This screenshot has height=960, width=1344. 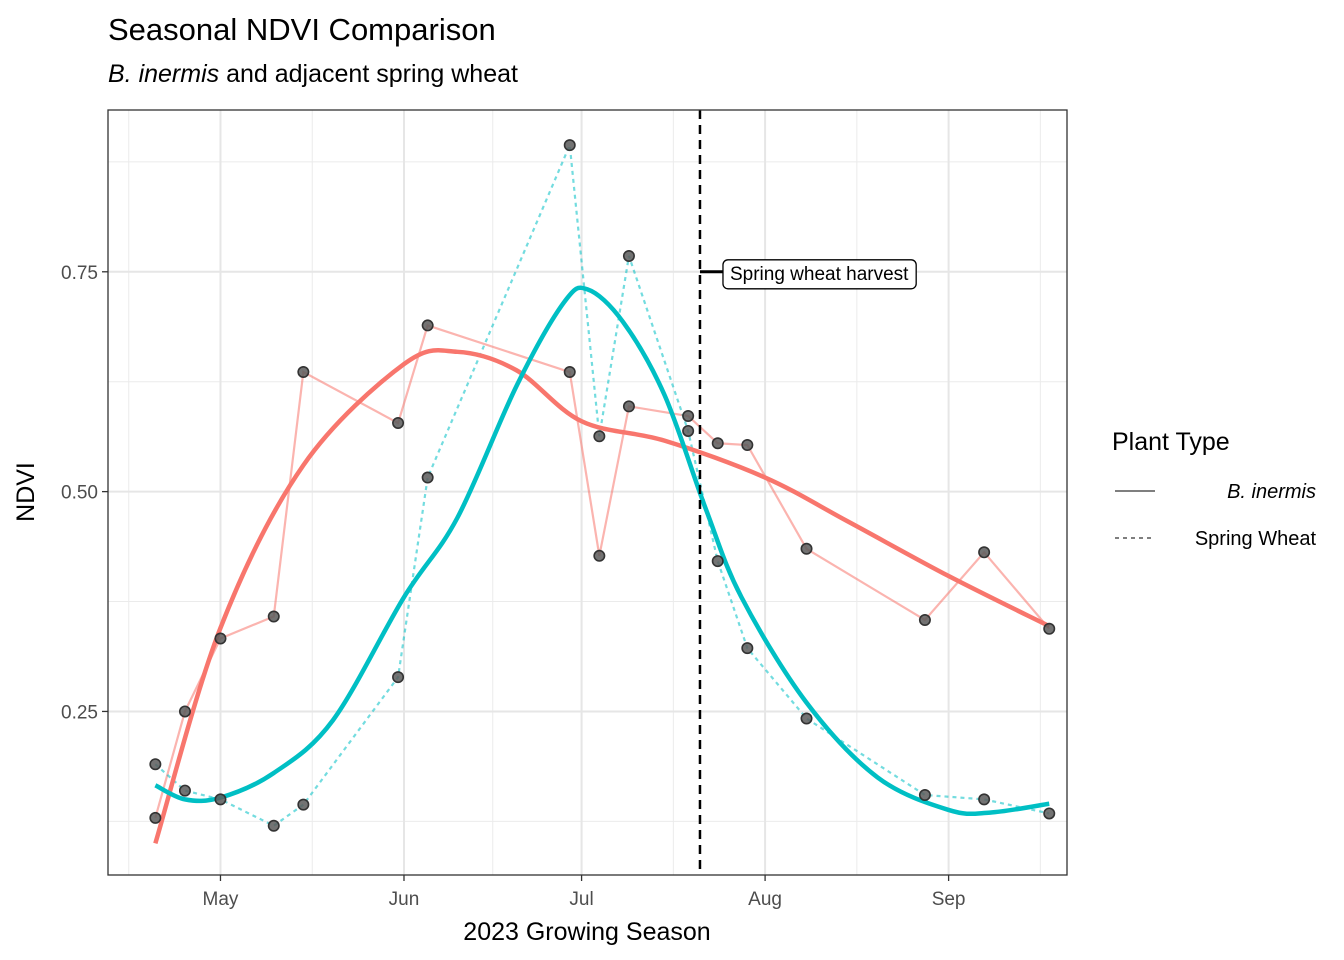 What do you see at coordinates (79, 493) in the screenshot?
I see `y-tick-label: 0.50` at bounding box center [79, 493].